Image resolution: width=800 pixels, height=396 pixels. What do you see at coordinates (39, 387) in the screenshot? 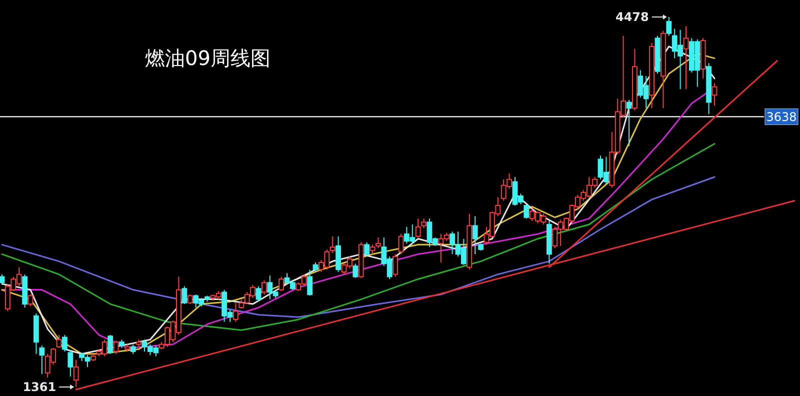
I see `annotation: 1361` at bounding box center [39, 387].